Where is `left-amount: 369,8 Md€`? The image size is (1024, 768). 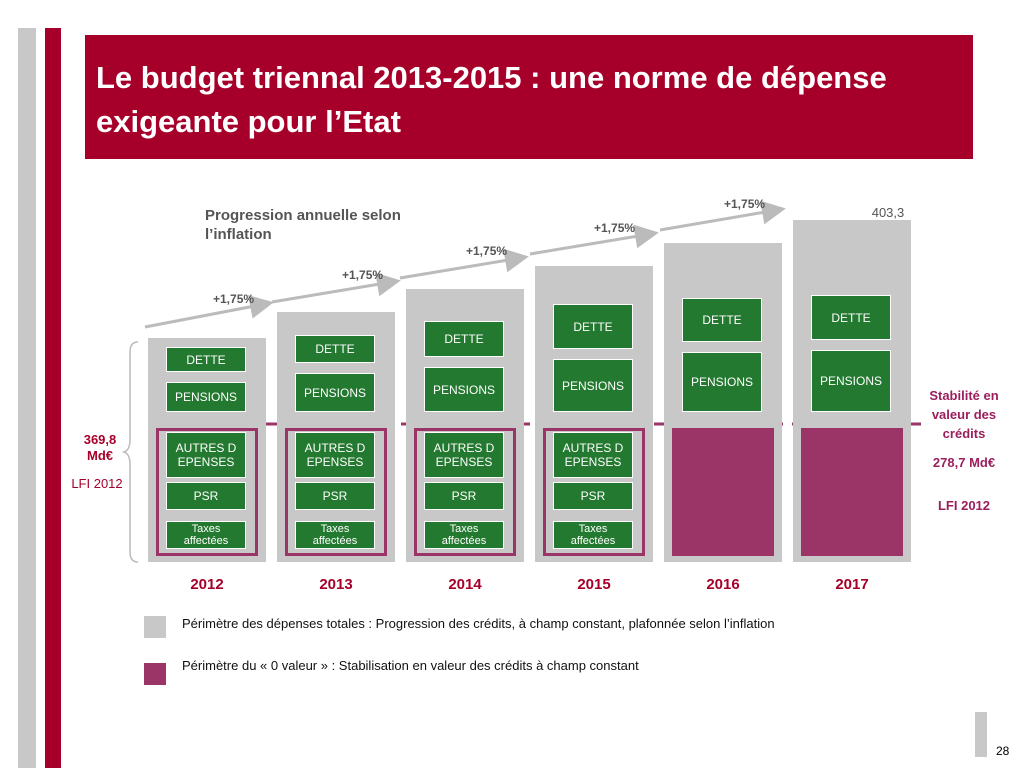
left-amount: 369,8 Md€ is located at coordinates (100, 447).